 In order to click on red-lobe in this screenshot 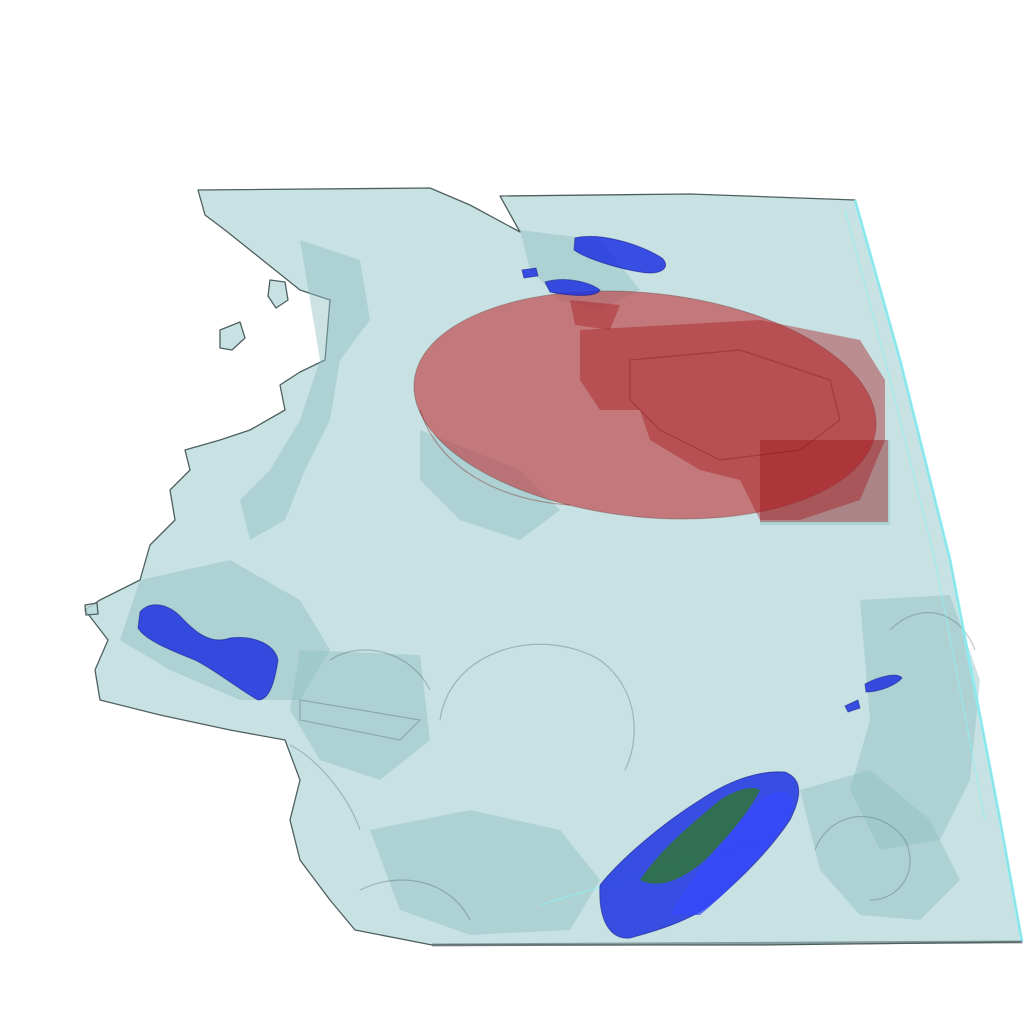, I will do `click(645, 405)`.